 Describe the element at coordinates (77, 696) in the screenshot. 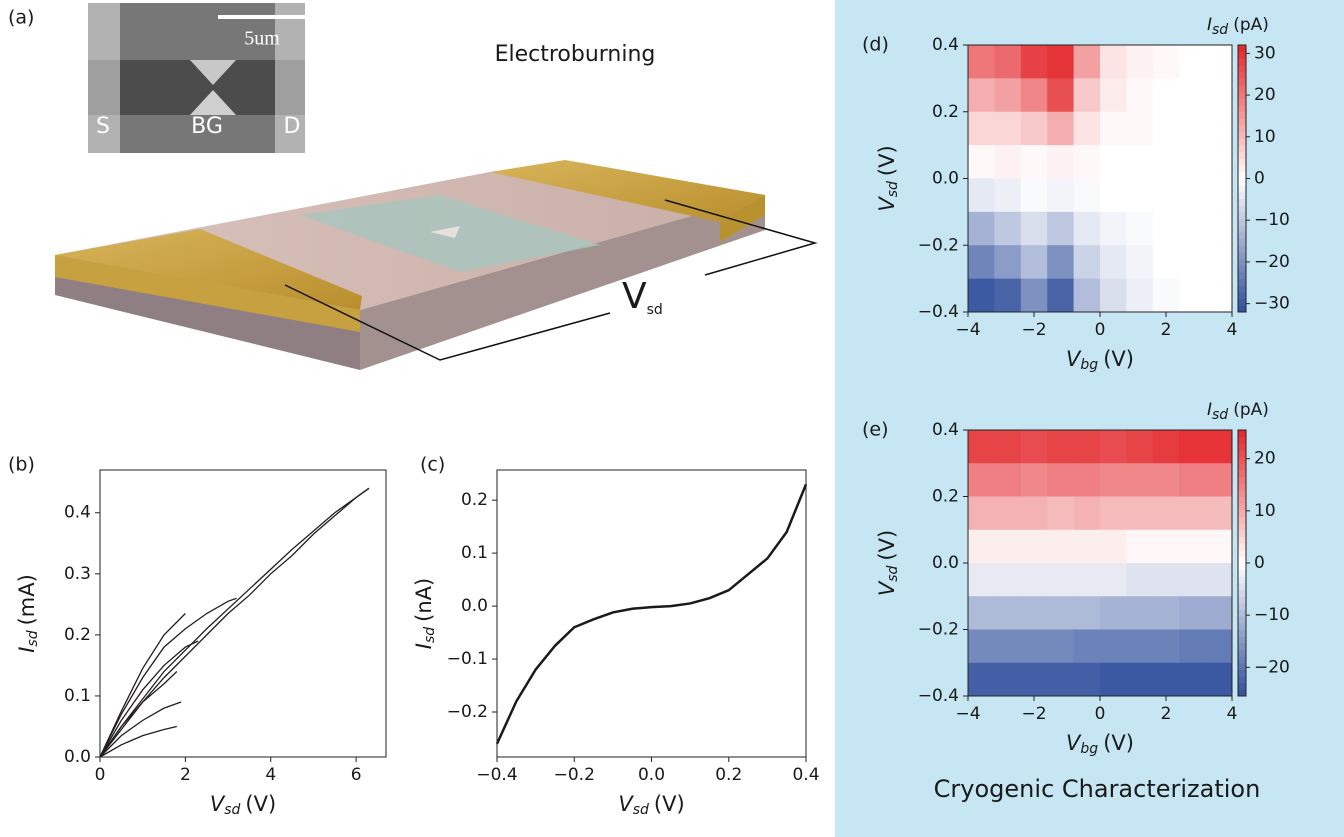

I see `y-tick-label: 0.1` at that location.